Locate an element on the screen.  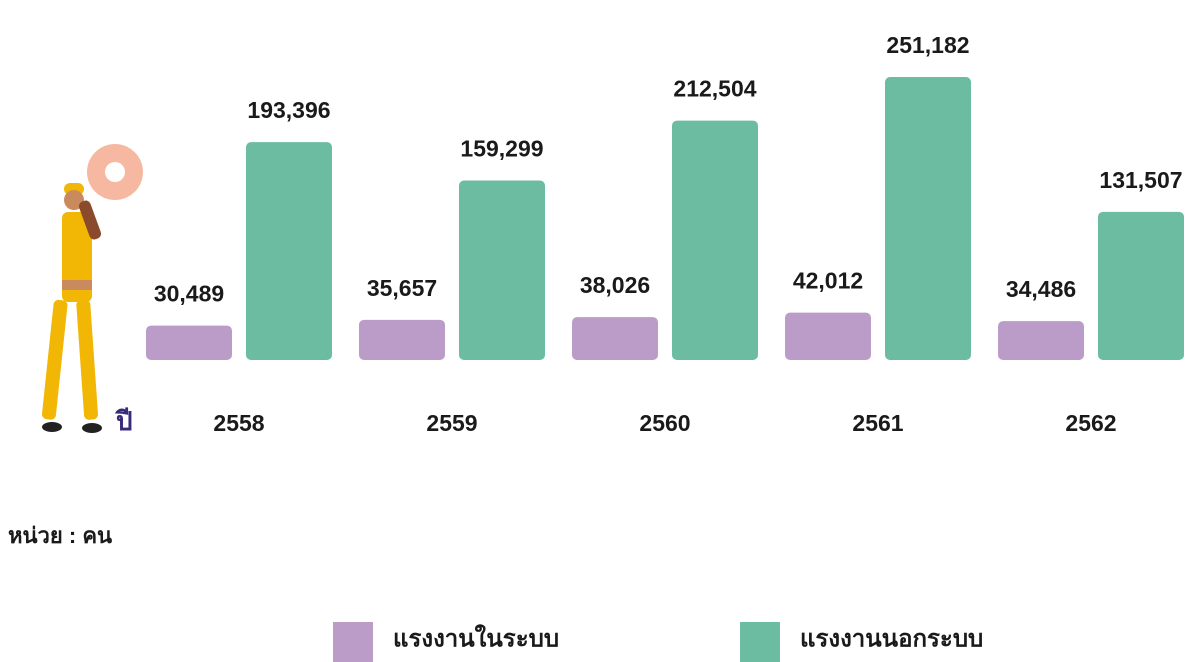
legend: แรงงานในระบบ แรงงานนอกระบบ is located at coordinates (658, 642).